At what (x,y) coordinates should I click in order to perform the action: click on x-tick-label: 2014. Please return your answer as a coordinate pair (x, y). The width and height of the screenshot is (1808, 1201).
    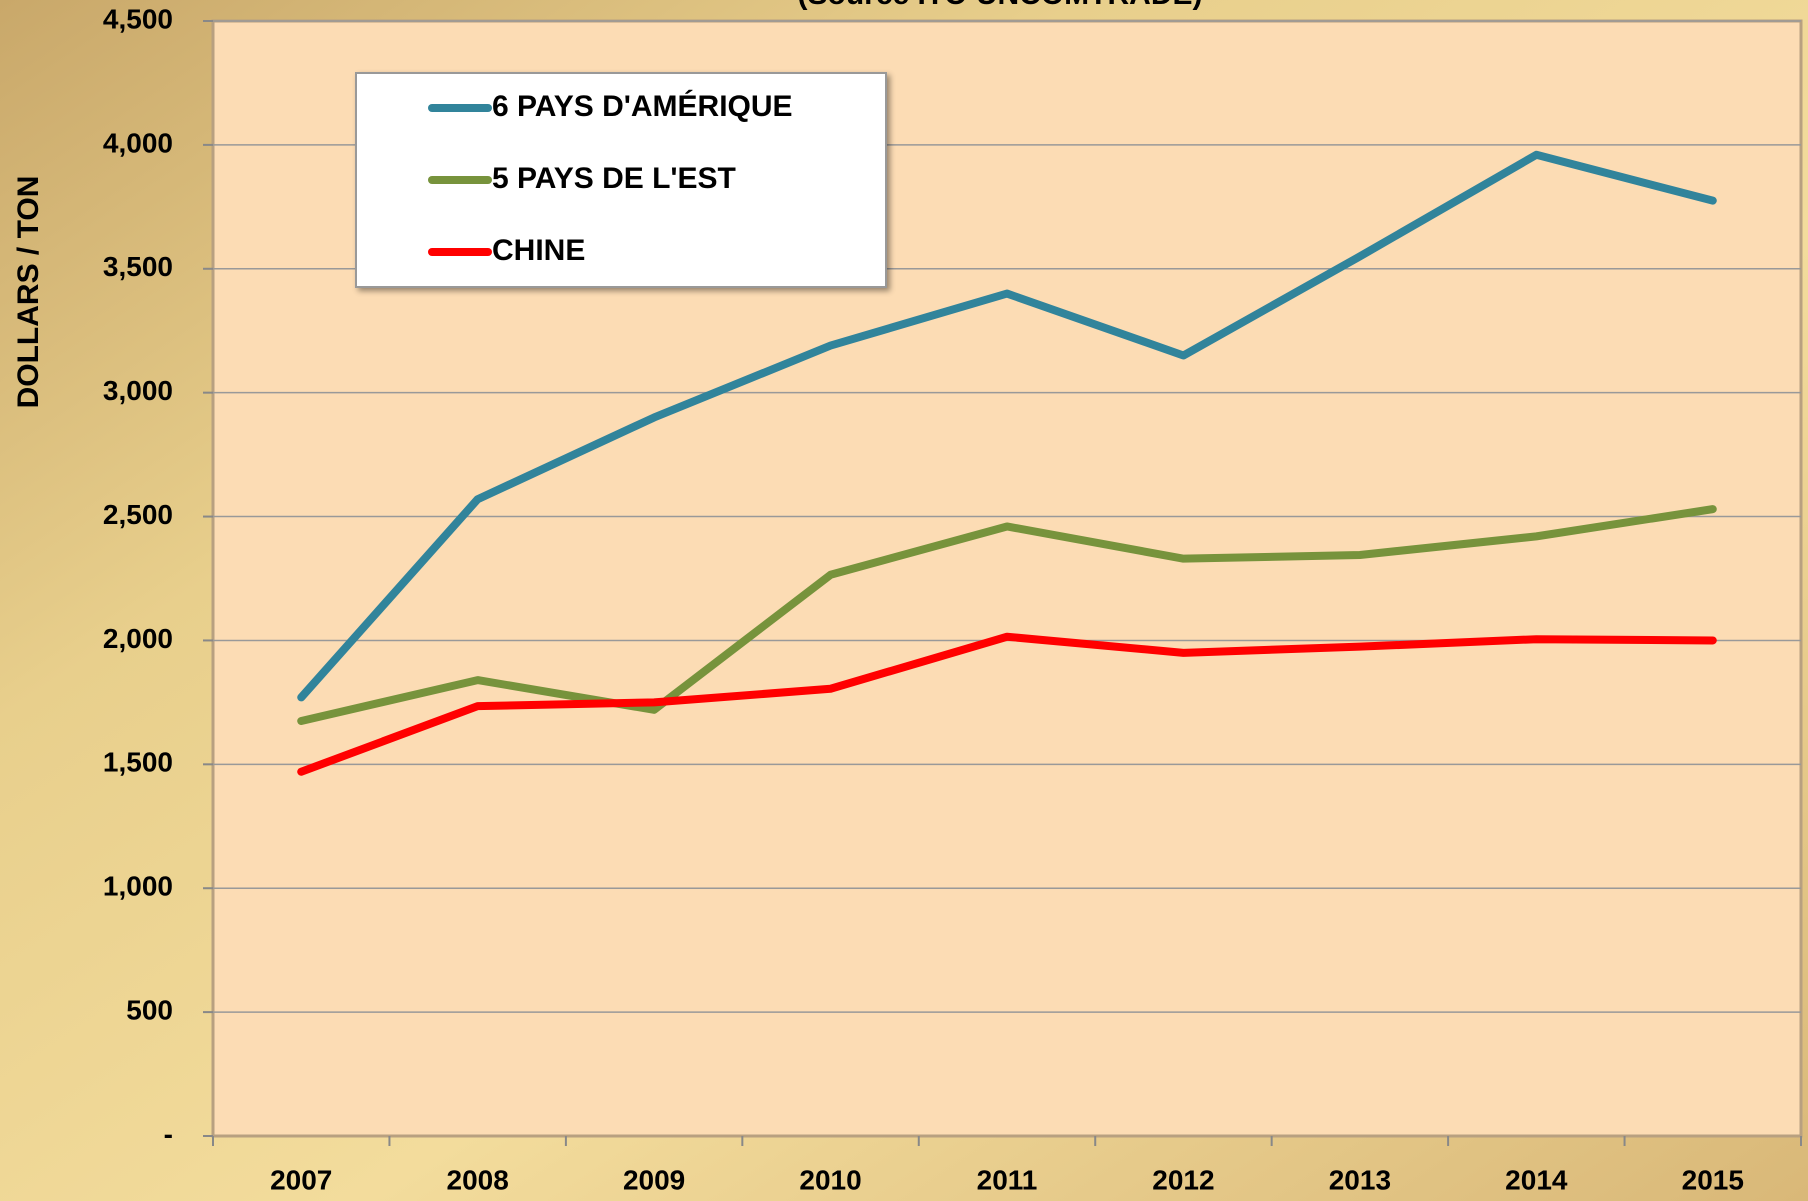
    Looking at the image, I should click on (1536, 1179).